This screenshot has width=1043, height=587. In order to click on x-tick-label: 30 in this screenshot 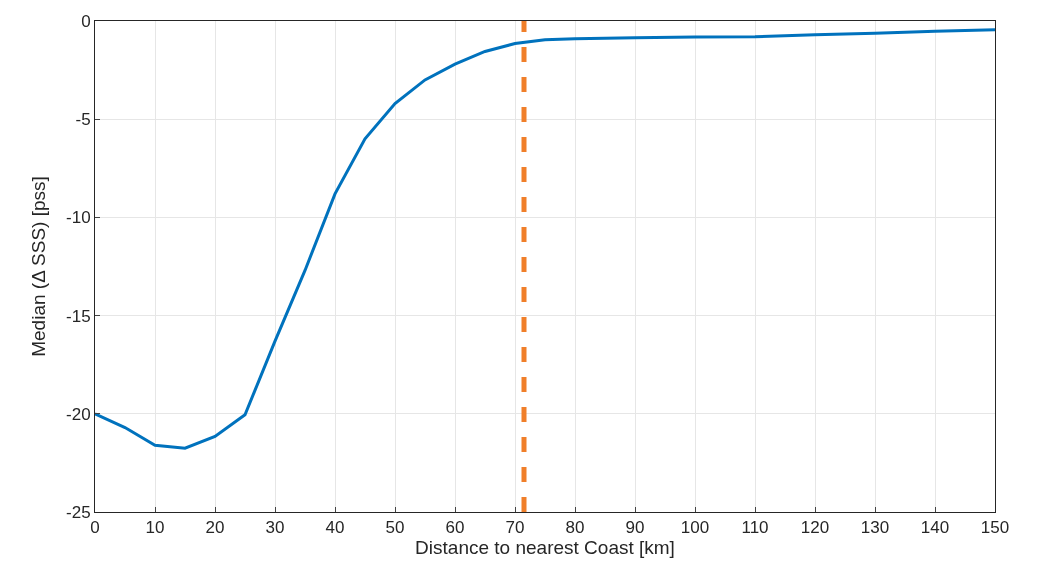, I will do `click(275, 528)`.